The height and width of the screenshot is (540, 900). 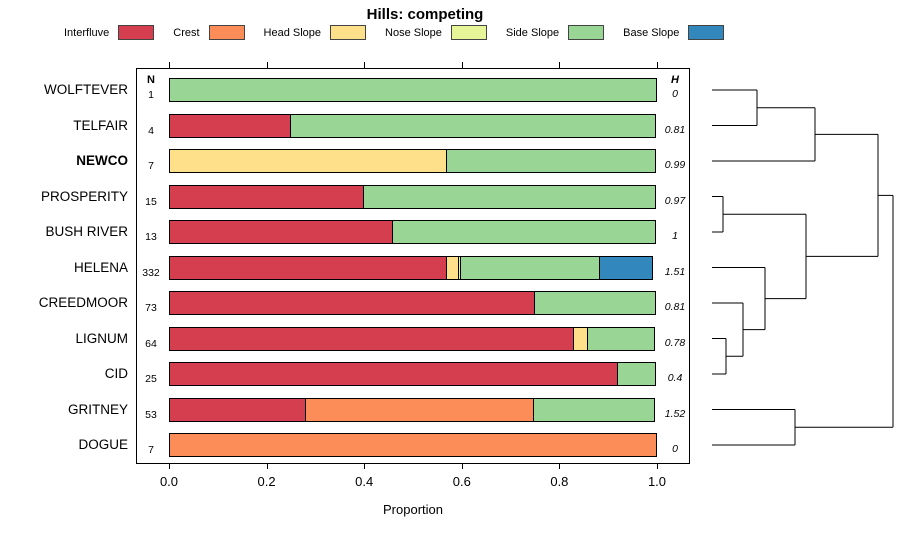 I want to click on legend-label: Crest, so click(x=186, y=32).